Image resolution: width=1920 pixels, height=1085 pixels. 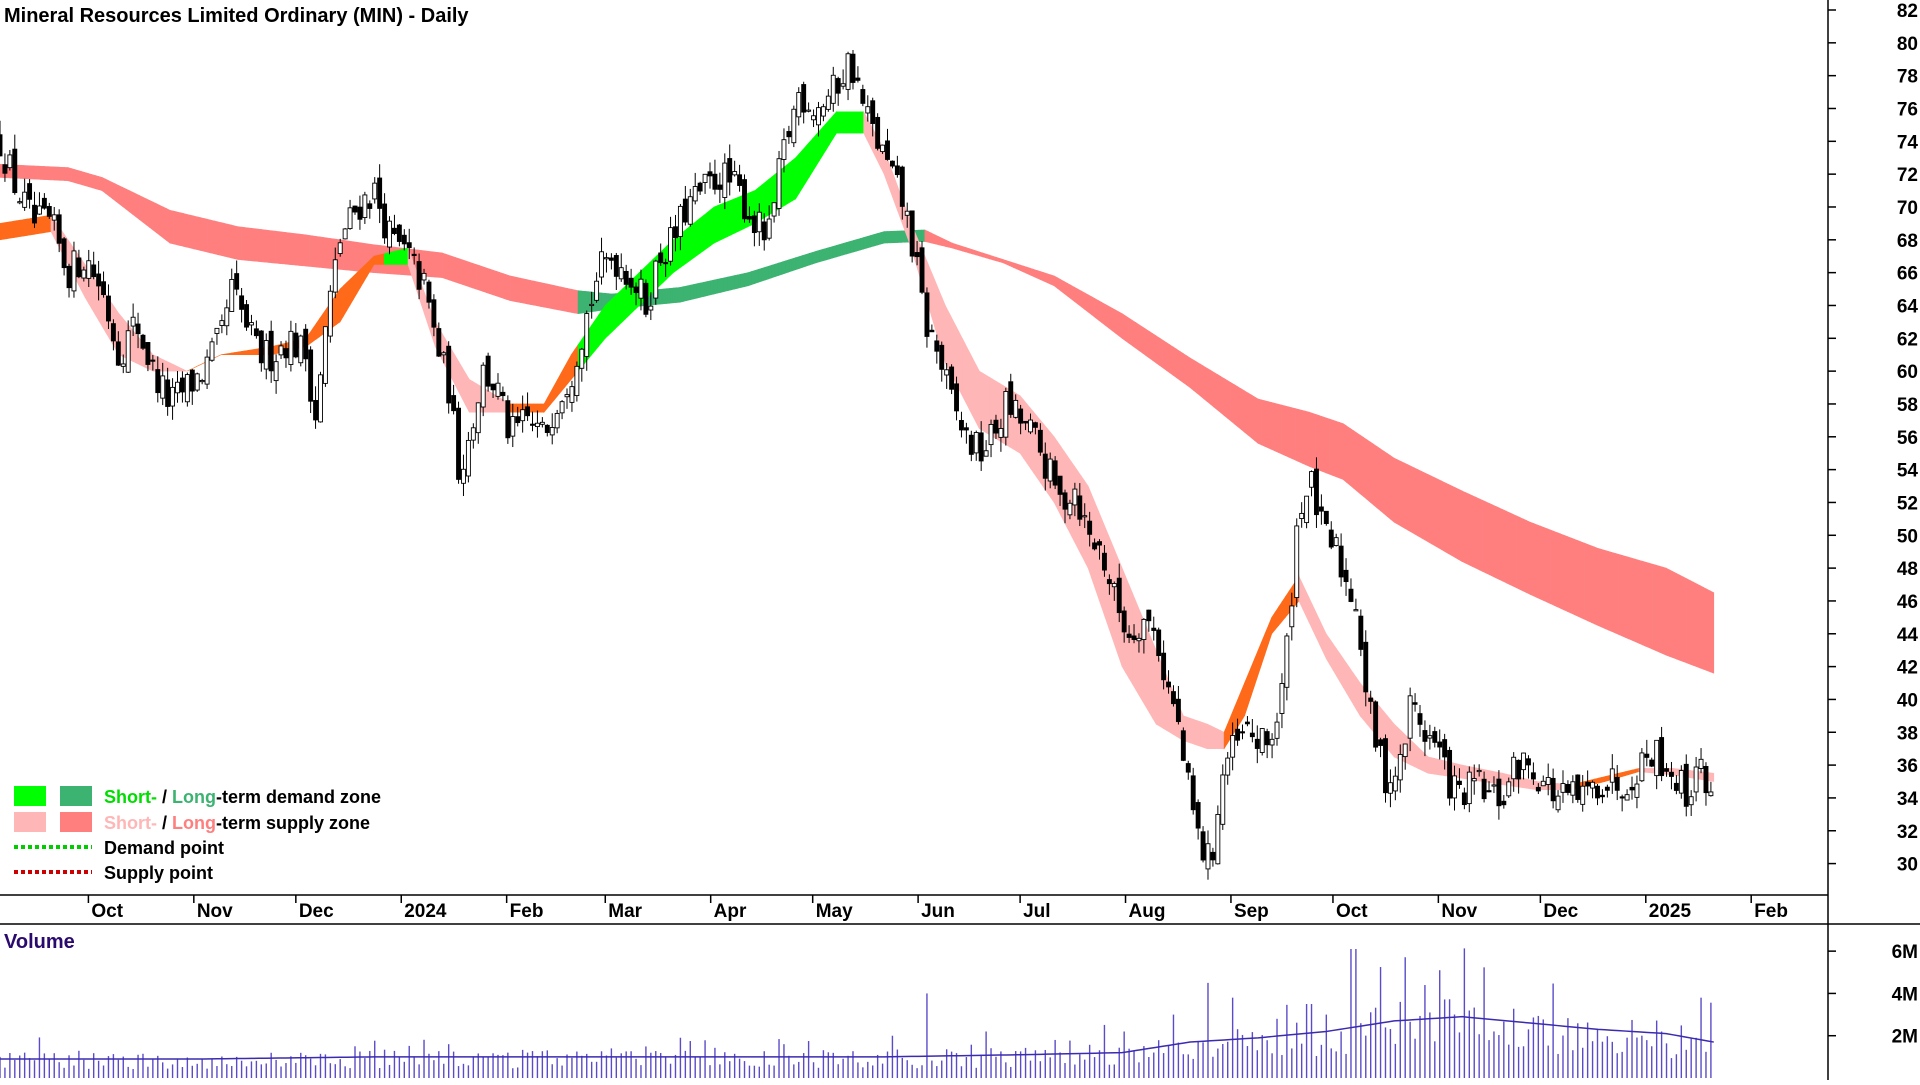 What do you see at coordinates (76, 796) in the screenshot?
I see `legend-swatch-long-demand` at bounding box center [76, 796].